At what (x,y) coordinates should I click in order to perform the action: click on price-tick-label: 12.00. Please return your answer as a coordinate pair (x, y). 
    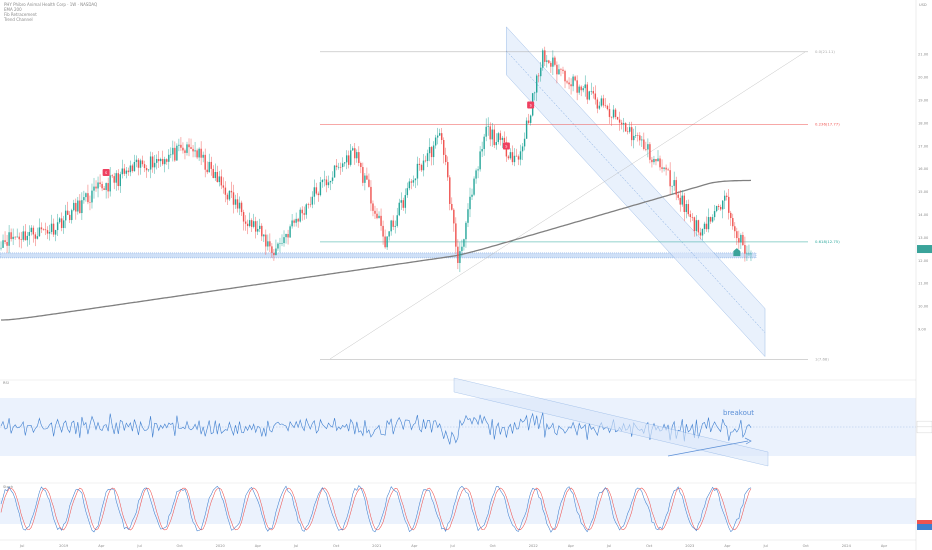
    Looking at the image, I should click on (923, 261).